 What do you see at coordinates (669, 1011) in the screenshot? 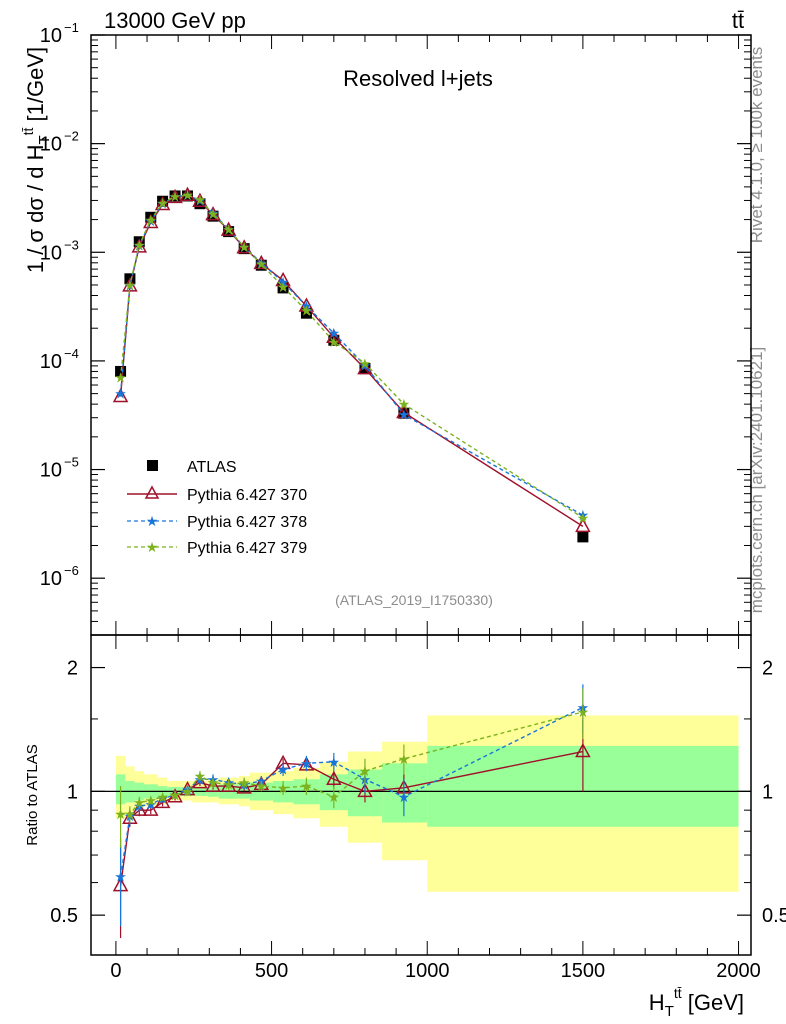
I see `x-label-sub: T` at bounding box center [669, 1011].